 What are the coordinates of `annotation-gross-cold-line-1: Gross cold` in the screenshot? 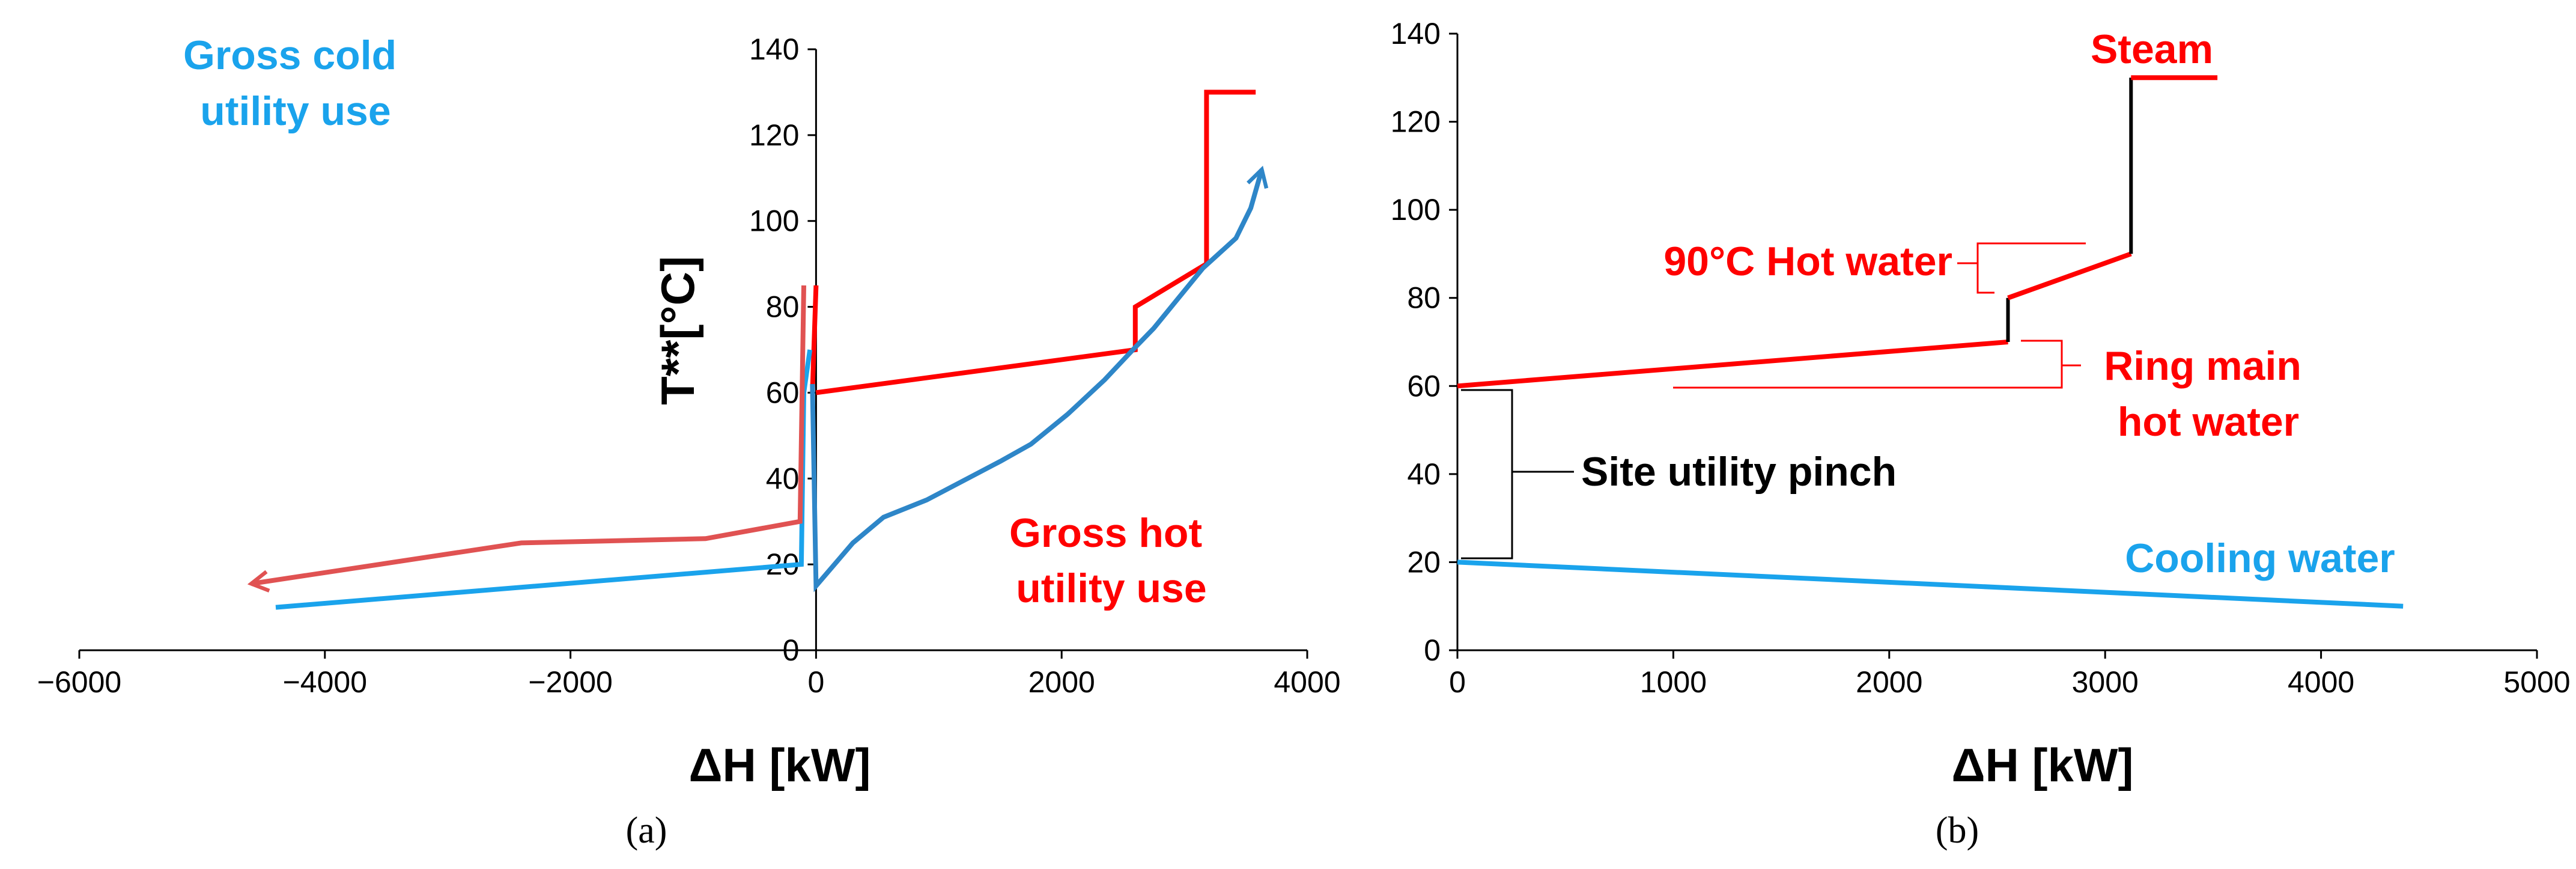 It's located at (289, 55).